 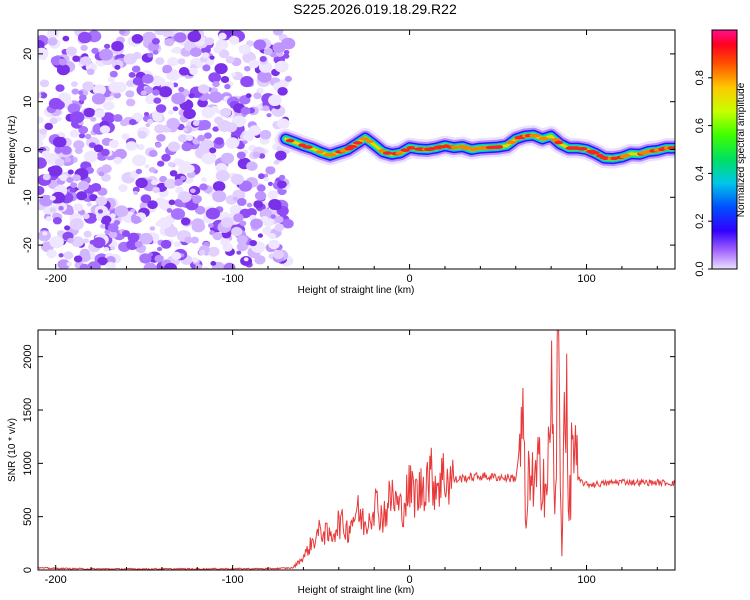 I want to click on colorbar-tick-label: 0.6, so click(x=700, y=125).